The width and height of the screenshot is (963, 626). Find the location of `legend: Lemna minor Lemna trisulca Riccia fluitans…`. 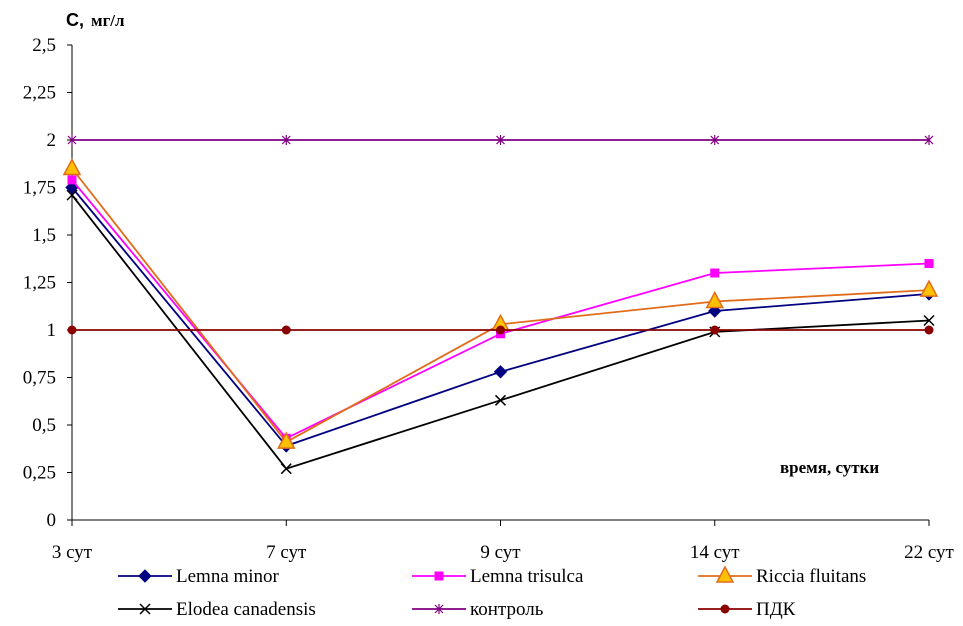

legend: Lemna minor Lemna trisulca Riccia fluitans… is located at coordinates (492, 592).